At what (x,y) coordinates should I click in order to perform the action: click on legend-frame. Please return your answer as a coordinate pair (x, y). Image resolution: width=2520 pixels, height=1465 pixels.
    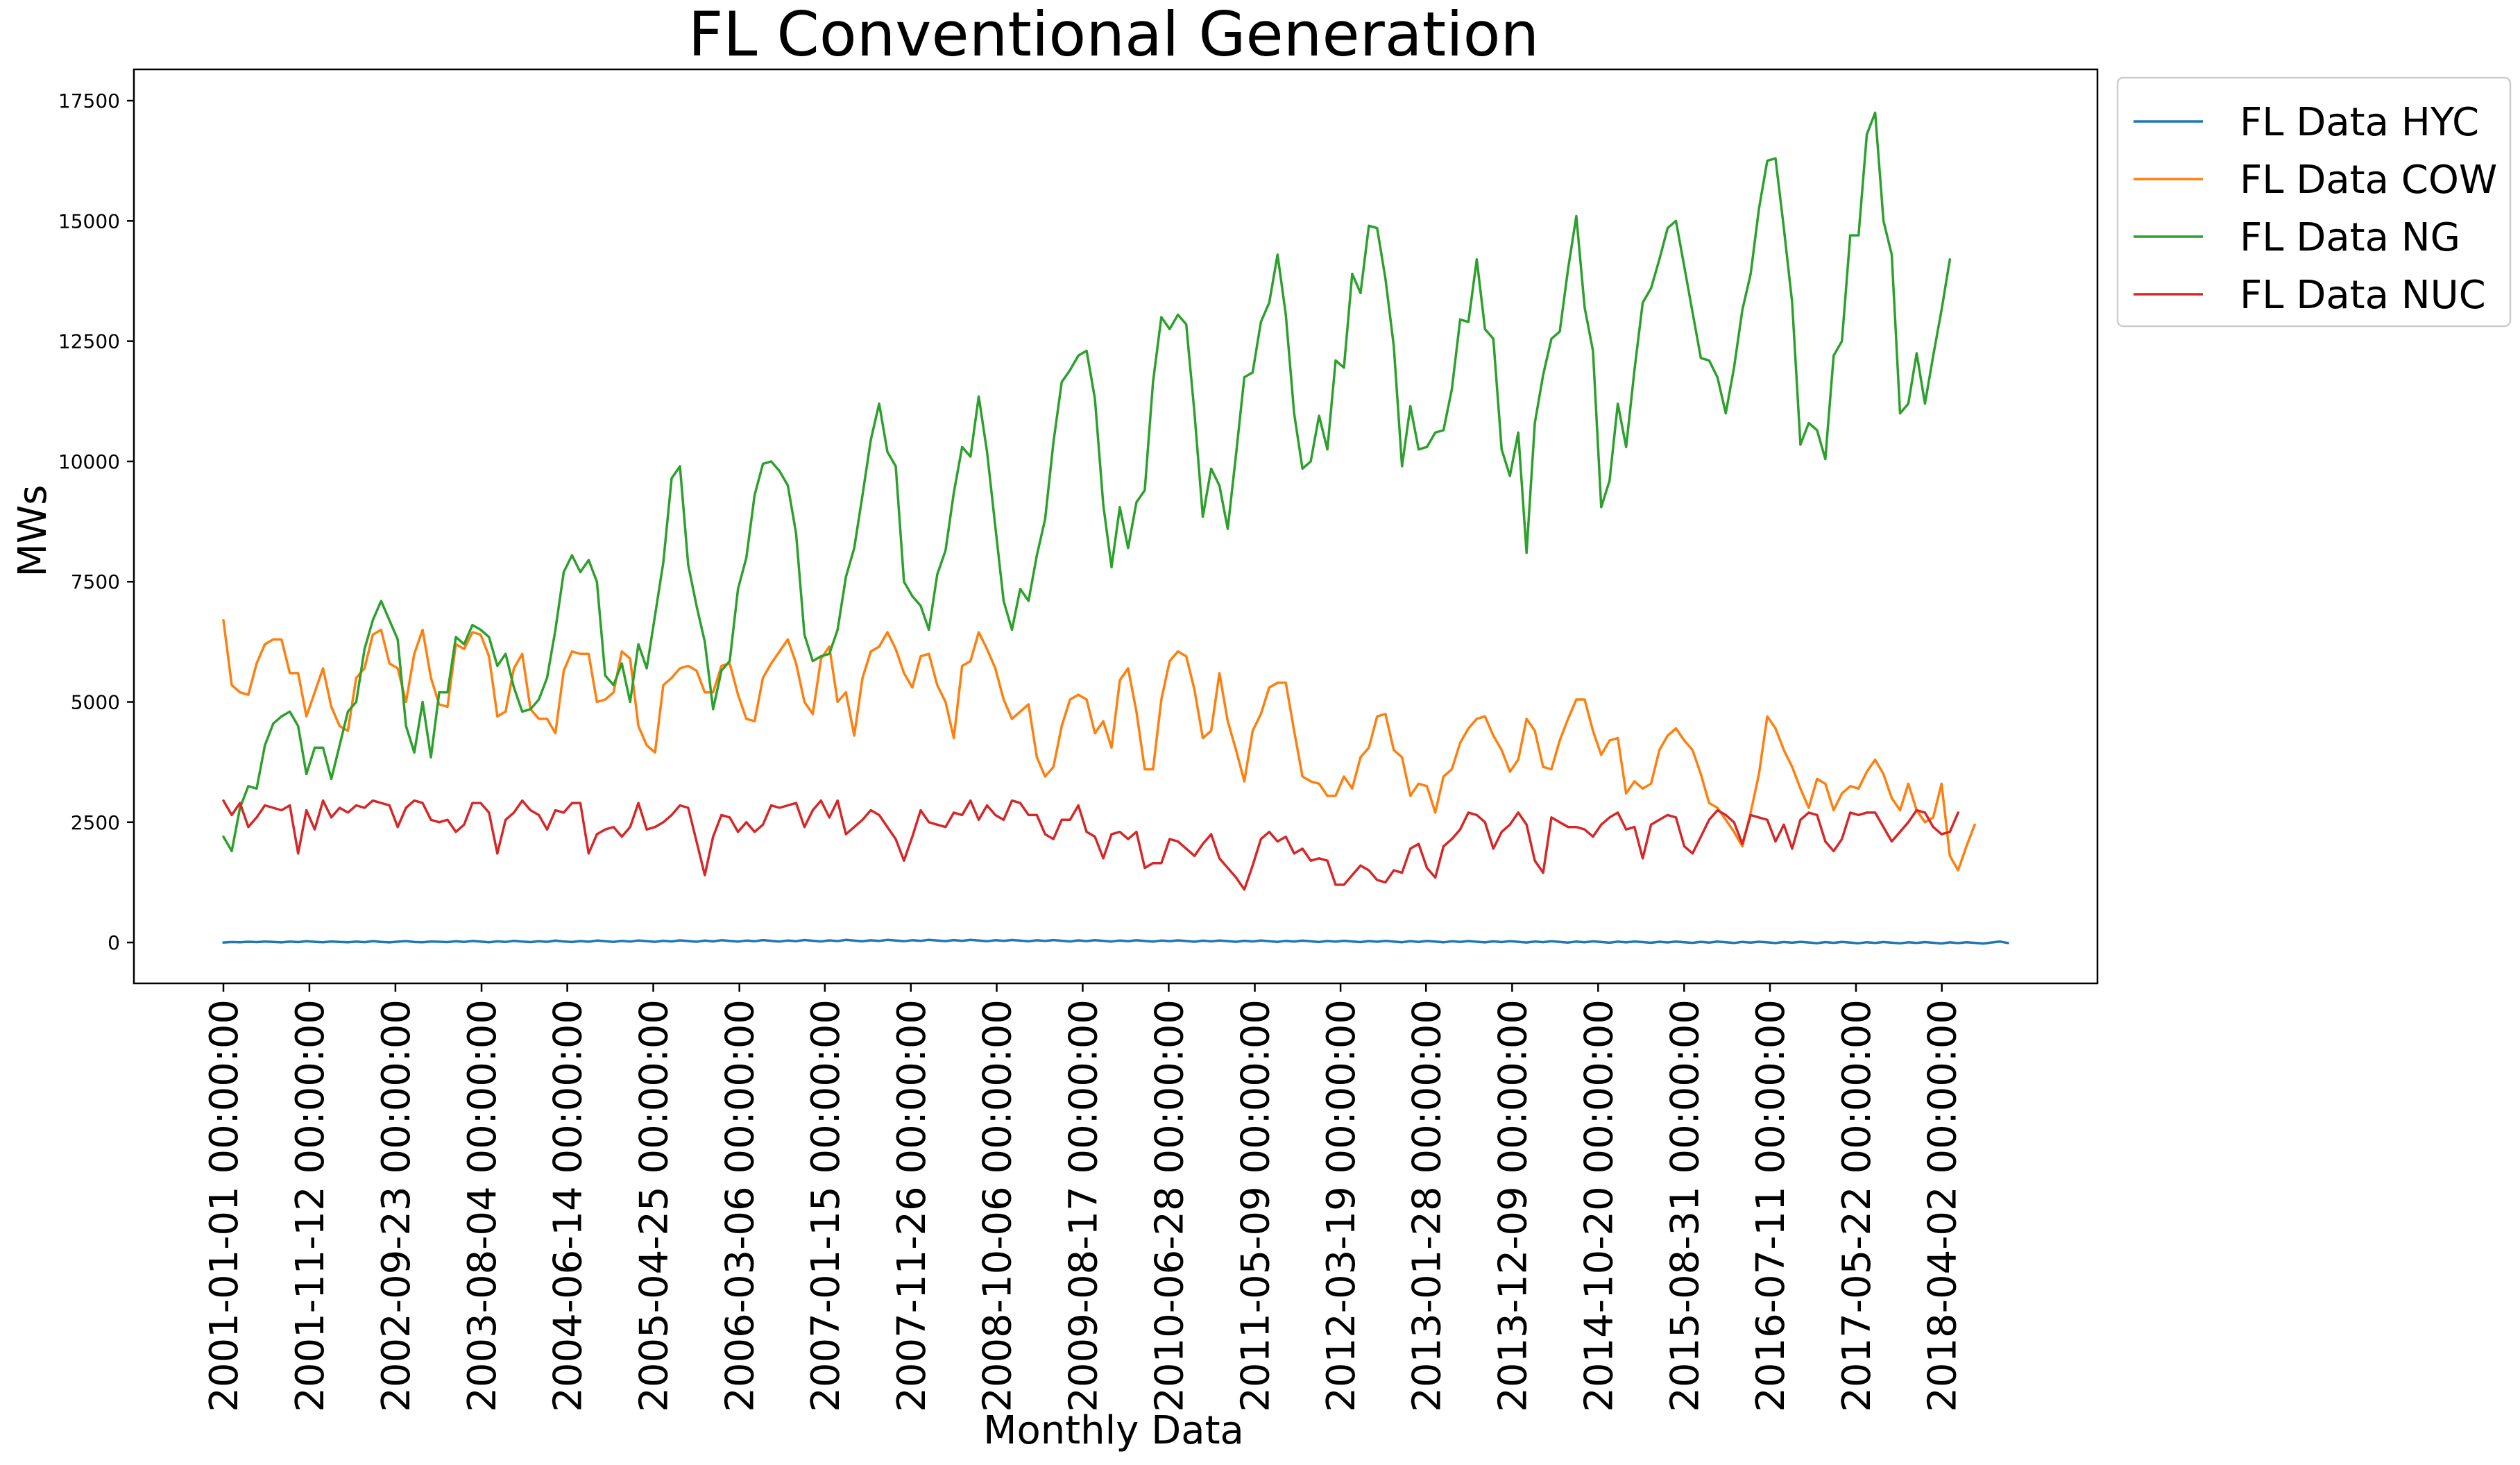
    Looking at the image, I should click on (2314, 202).